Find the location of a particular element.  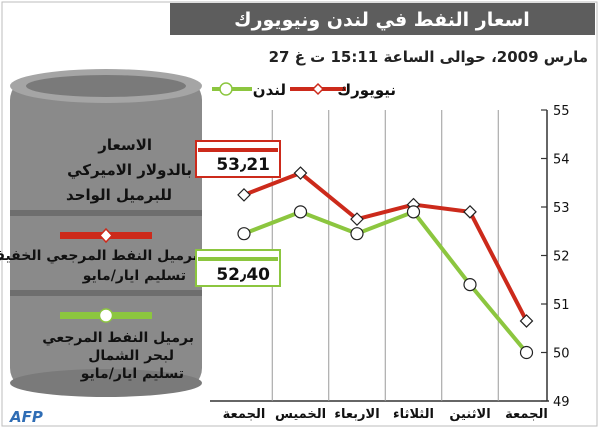

barrel-legend-newyork-marker is located at coordinates (106, 235).